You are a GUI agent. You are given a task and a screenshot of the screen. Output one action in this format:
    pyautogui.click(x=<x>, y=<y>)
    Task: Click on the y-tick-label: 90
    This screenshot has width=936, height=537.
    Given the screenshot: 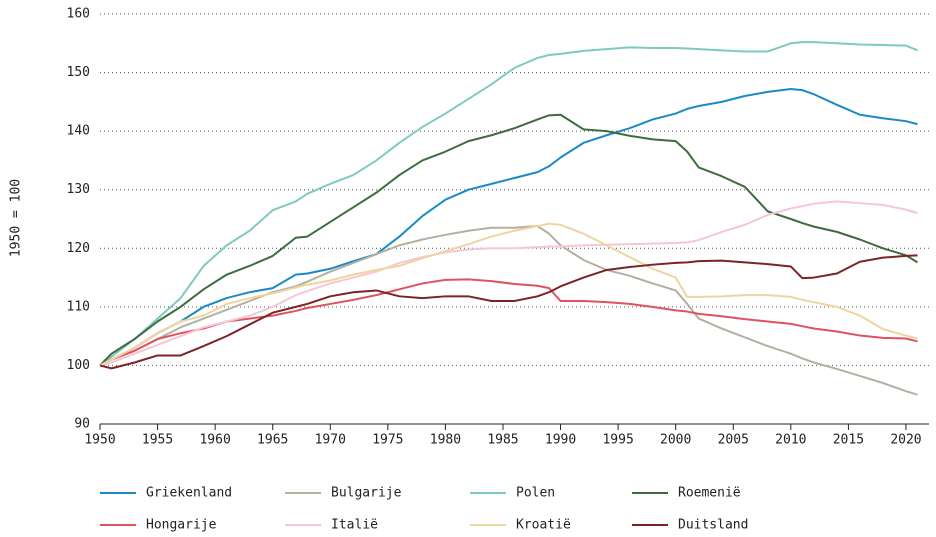 What is the action you would take?
    pyautogui.click(x=82, y=424)
    